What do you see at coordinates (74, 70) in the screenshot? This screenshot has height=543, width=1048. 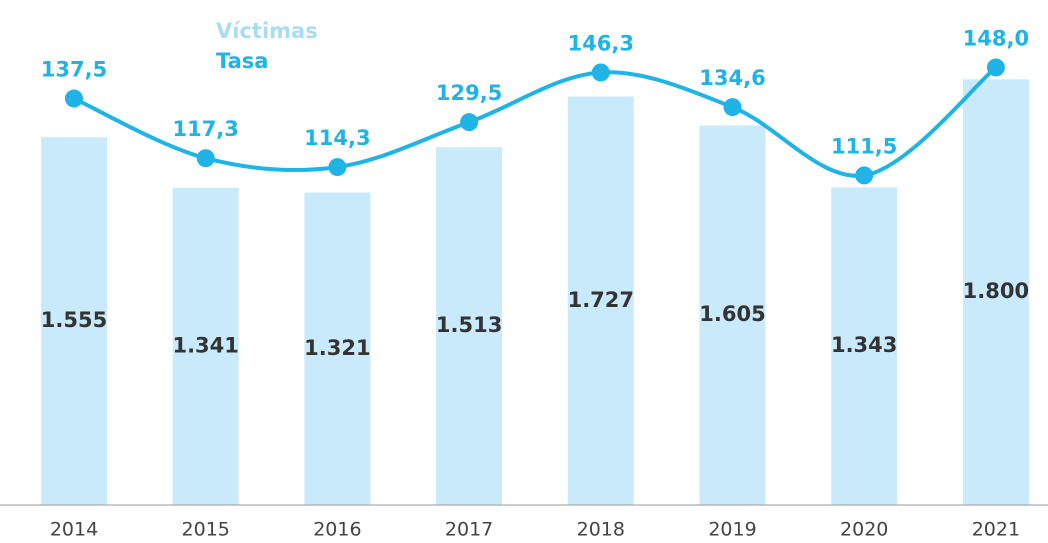 I see `line-label: 137,5` at bounding box center [74, 70].